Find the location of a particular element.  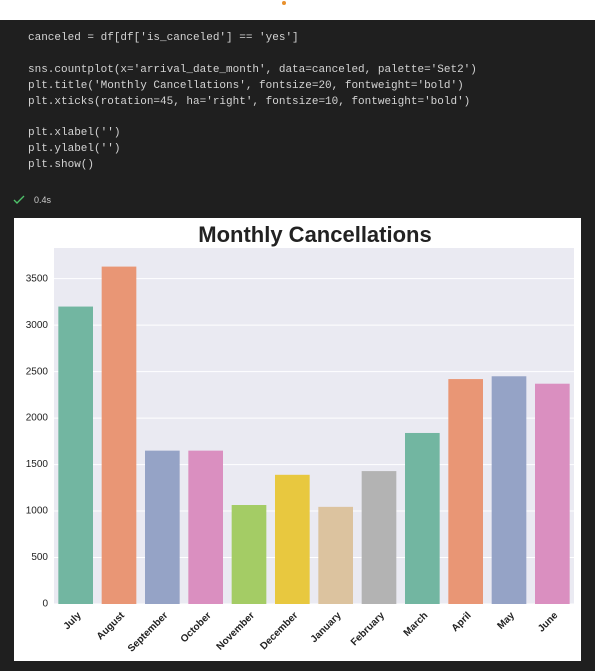

status-dot is located at coordinates (284, 3).